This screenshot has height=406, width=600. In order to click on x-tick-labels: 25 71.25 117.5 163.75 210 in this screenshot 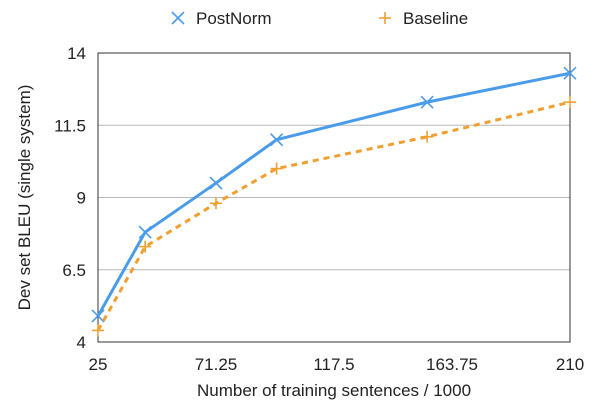, I will do `click(337, 364)`.